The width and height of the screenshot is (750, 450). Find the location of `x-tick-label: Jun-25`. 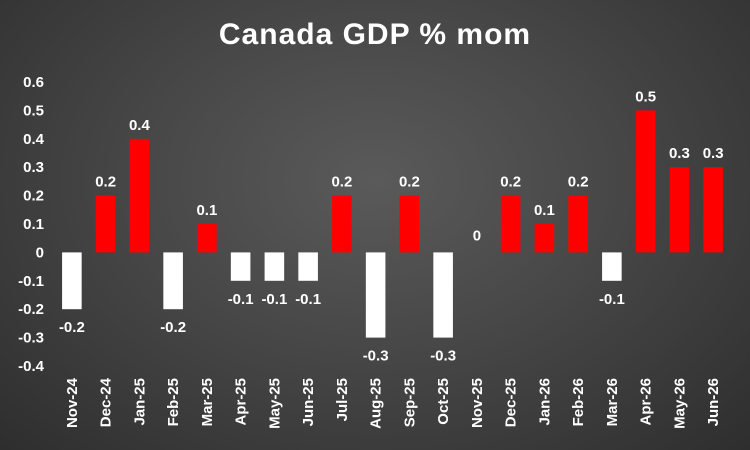

x-tick-label: Jun-25 is located at coordinates (308, 402).